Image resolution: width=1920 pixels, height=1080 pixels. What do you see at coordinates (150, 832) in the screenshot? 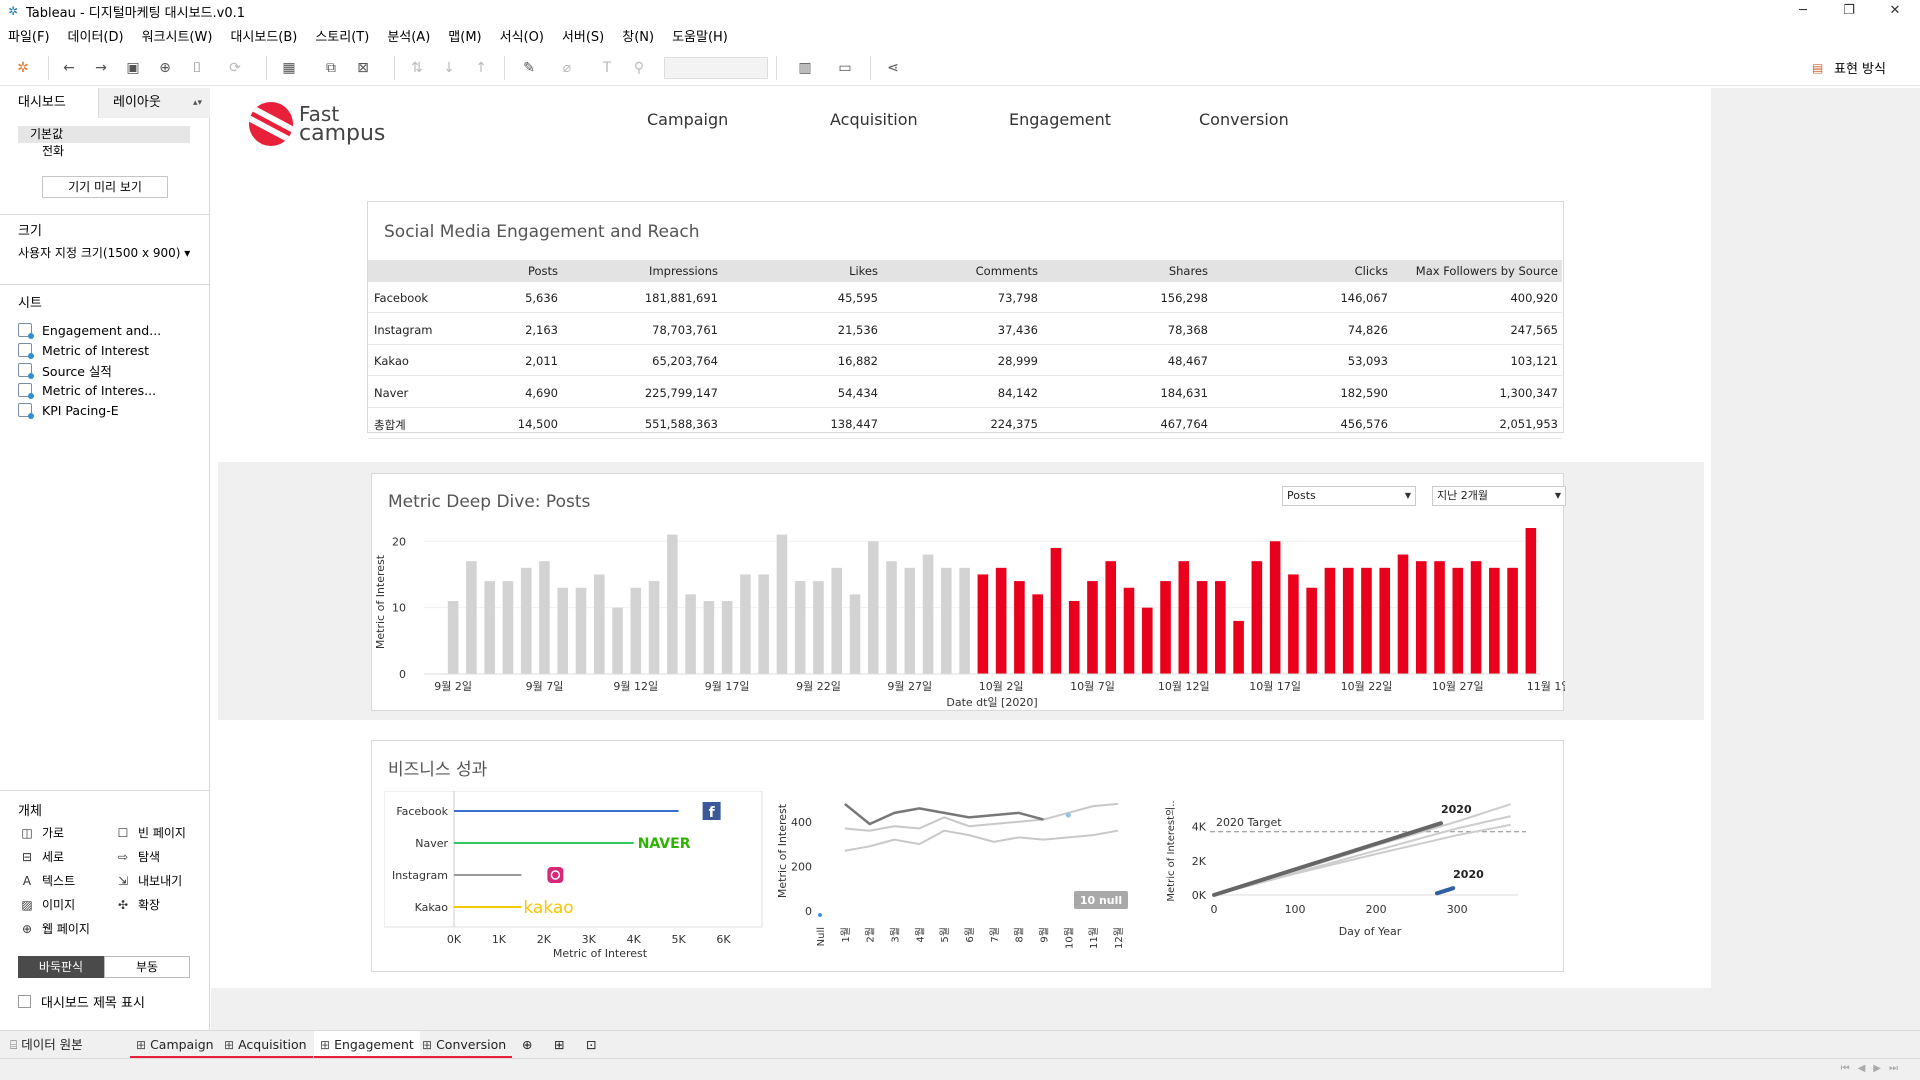
I see `object-blank: ☐ 빈 페이지` at bounding box center [150, 832].